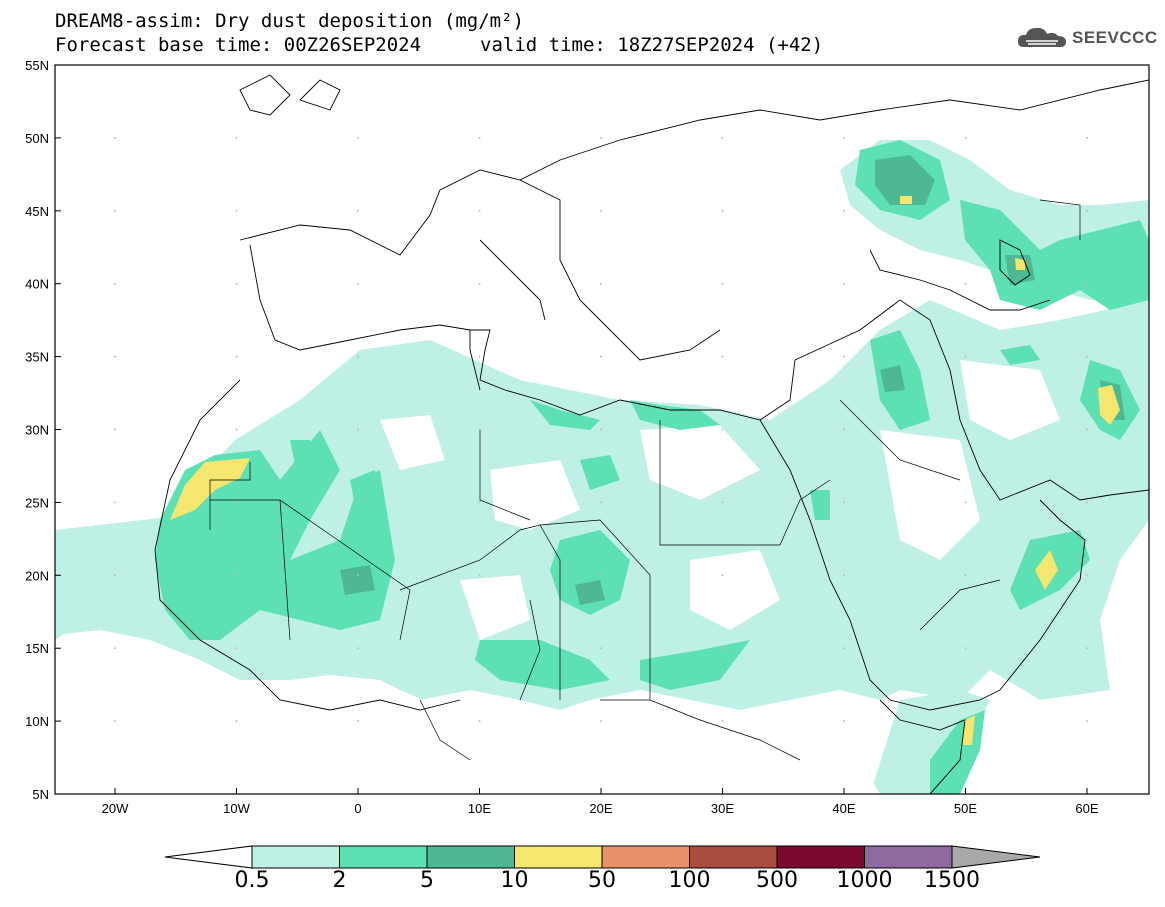 This screenshot has width=1165, height=907. Describe the element at coordinates (652, 45) in the screenshot. I see `valid-time: valid time: 18Z27SEP2024 (+42)` at that location.